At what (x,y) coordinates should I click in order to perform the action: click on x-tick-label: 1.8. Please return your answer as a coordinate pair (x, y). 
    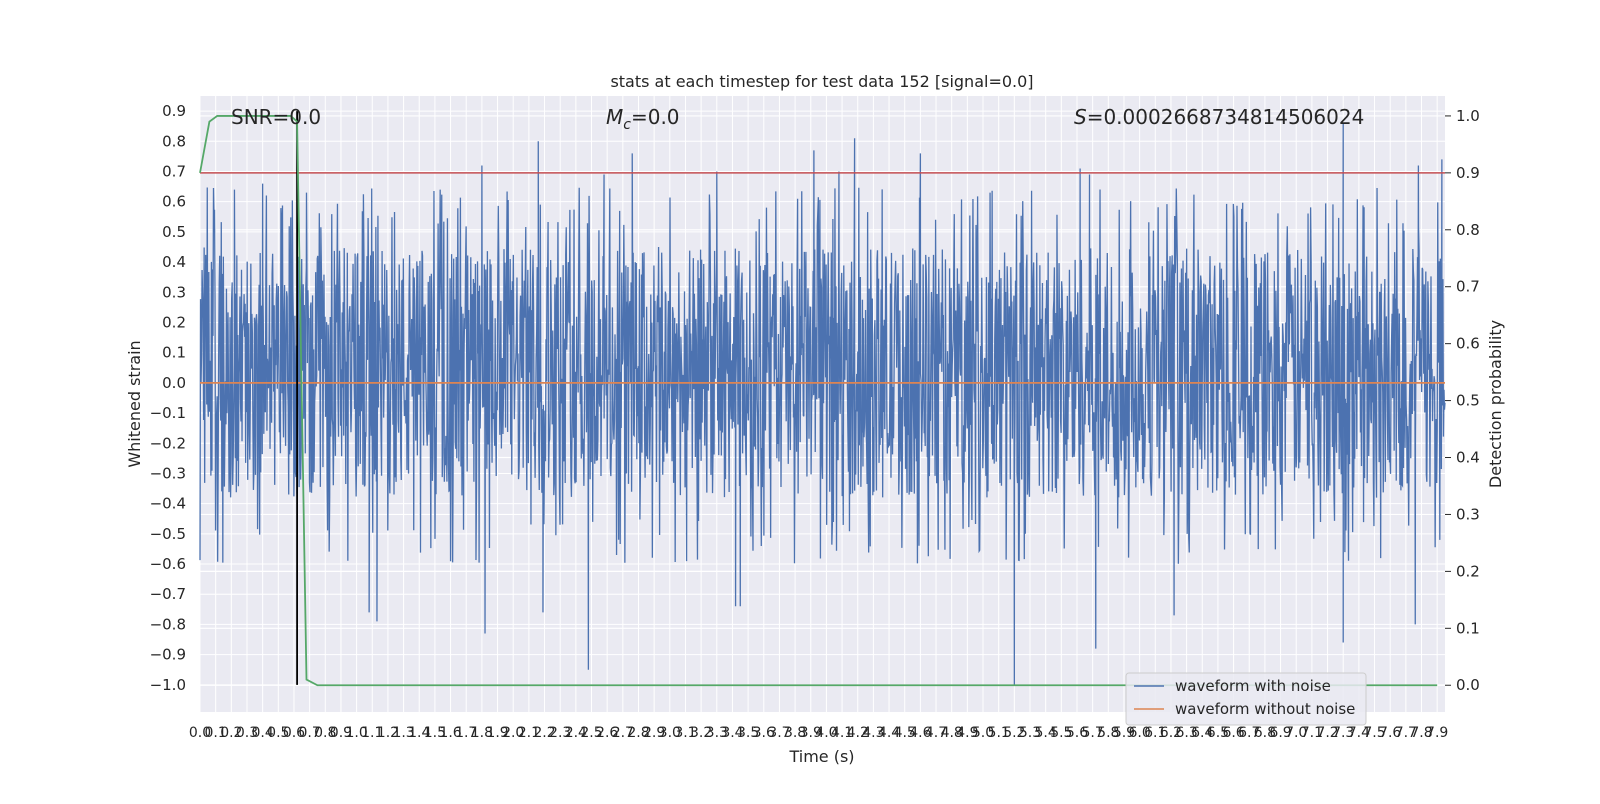
    Looking at the image, I should click on (482, 733).